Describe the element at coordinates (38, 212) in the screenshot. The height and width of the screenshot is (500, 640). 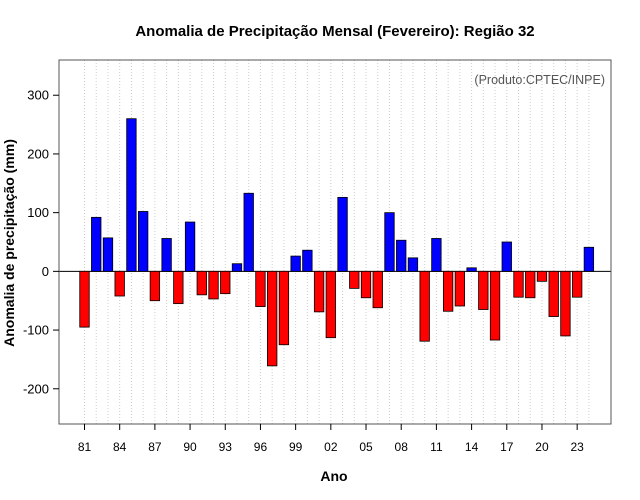
I see `y-tick-label: 100` at that location.